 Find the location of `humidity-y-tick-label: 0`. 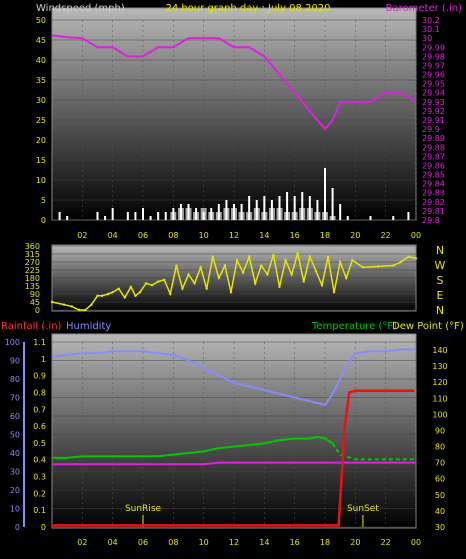

humidity-y-tick-label: 0 is located at coordinates (17, 527).